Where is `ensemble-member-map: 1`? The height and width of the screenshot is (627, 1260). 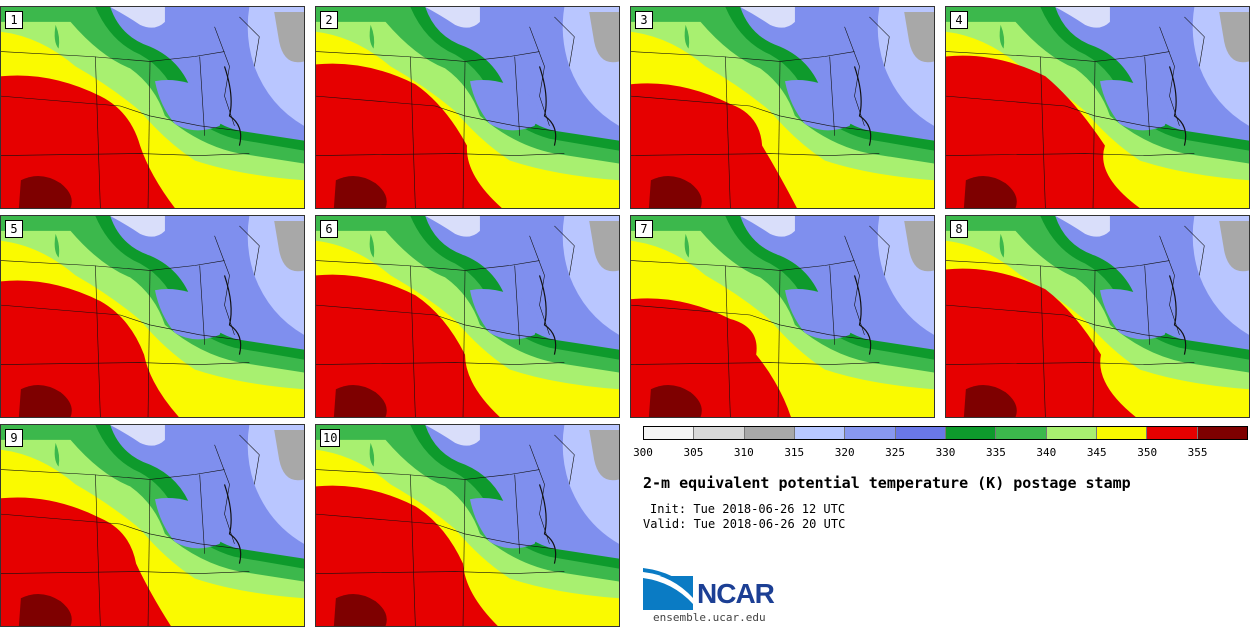
ensemble-member-map: 1 is located at coordinates (152, 107).